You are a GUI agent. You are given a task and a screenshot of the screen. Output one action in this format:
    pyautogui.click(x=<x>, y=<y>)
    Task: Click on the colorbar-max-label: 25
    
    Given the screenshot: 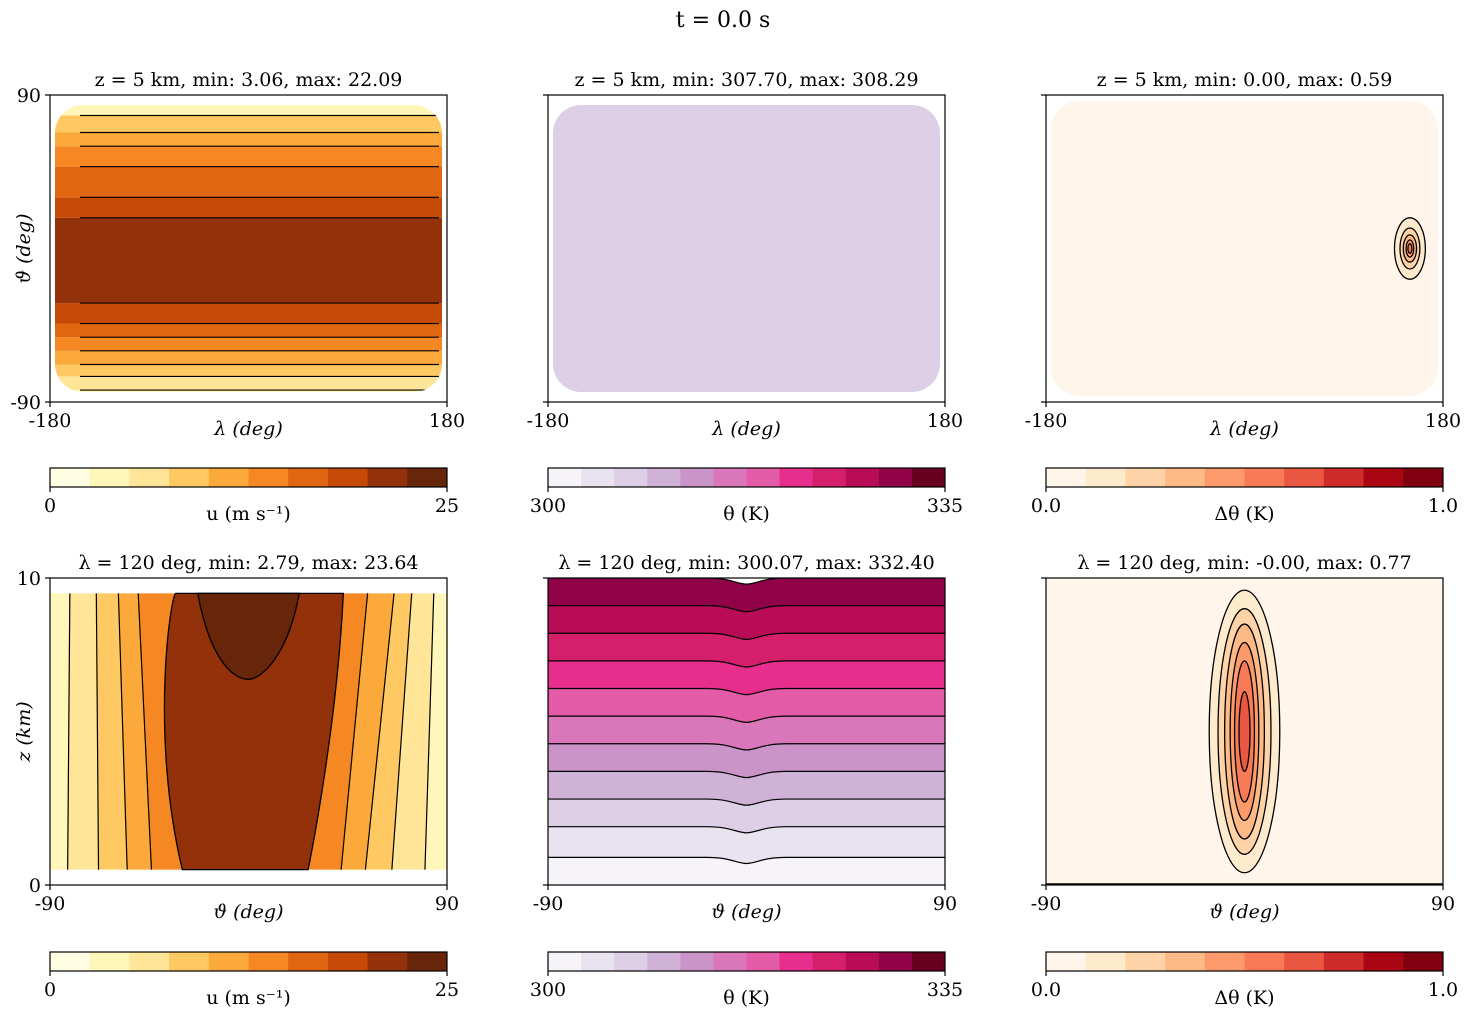 What is the action you would take?
    pyautogui.click(x=447, y=506)
    